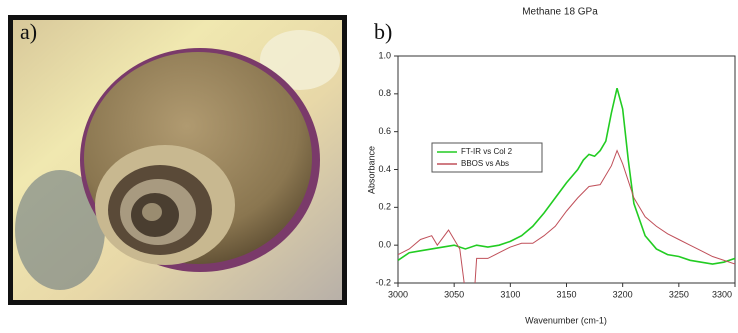 Image resolution: width=738 pixels, height=333 pixels. What do you see at coordinates (384, 207) in the screenshot?
I see `y-tick-label: 0.2` at bounding box center [384, 207].